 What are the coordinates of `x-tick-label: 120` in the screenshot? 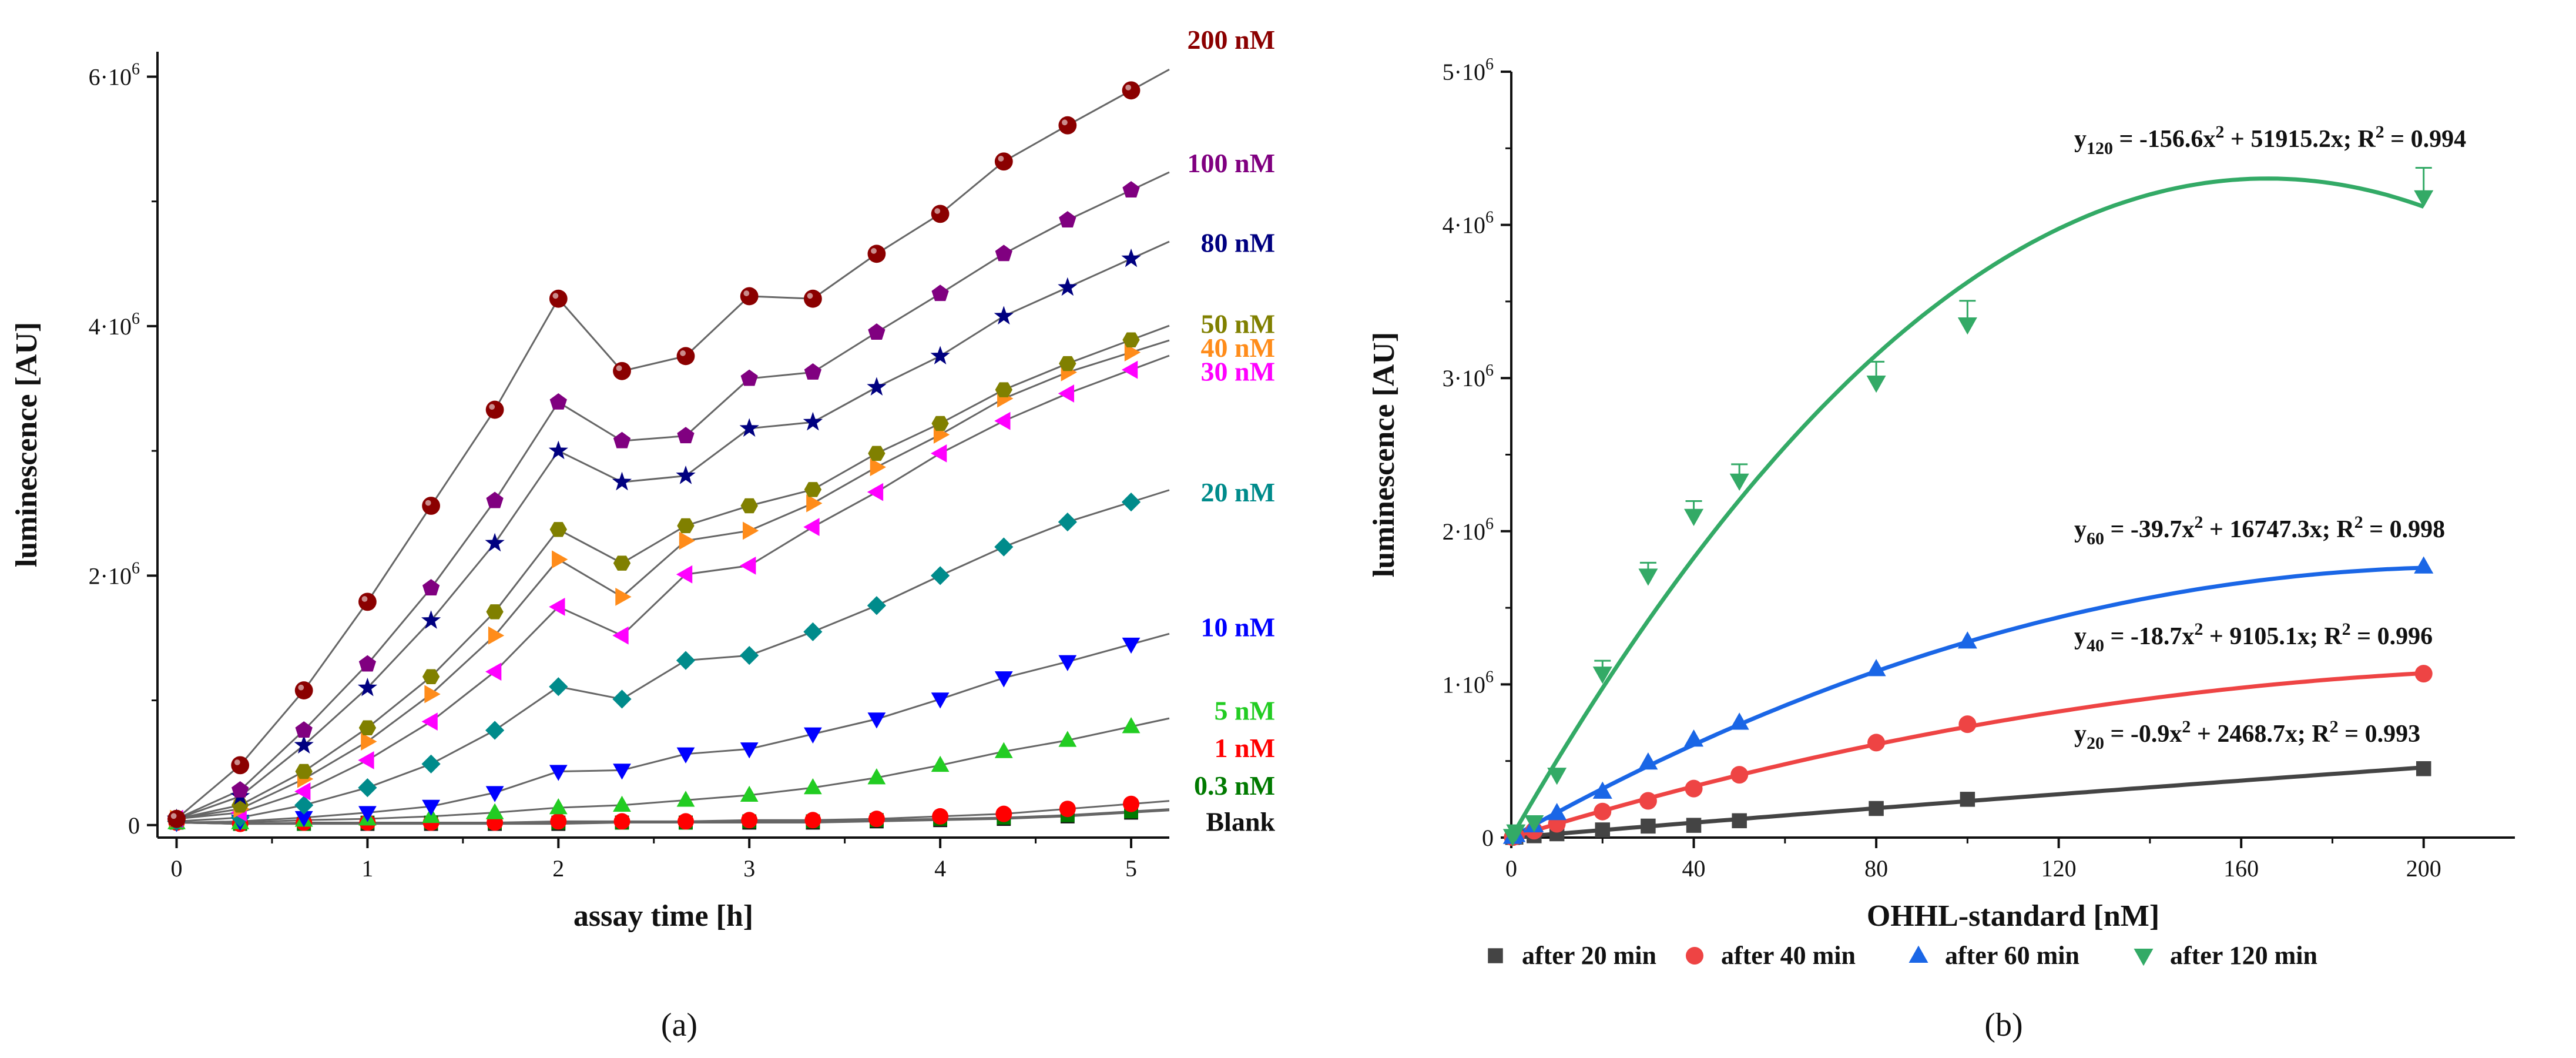 It's located at (2059, 868).